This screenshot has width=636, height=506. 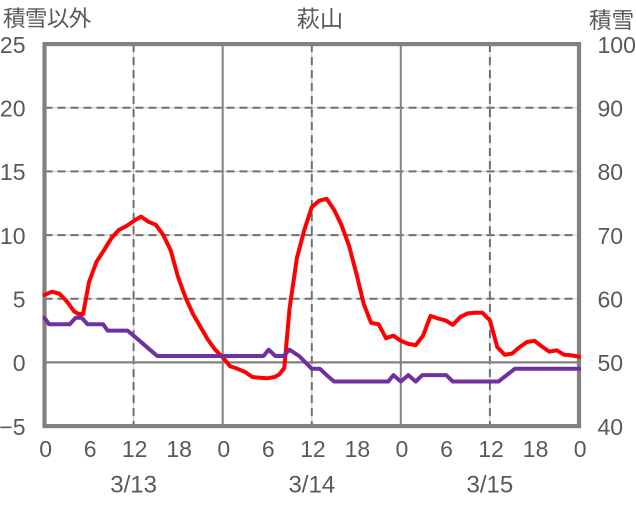 What do you see at coordinates (611, 363) in the screenshot?
I see `svg-text: 50` at bounding box center [611, 363].